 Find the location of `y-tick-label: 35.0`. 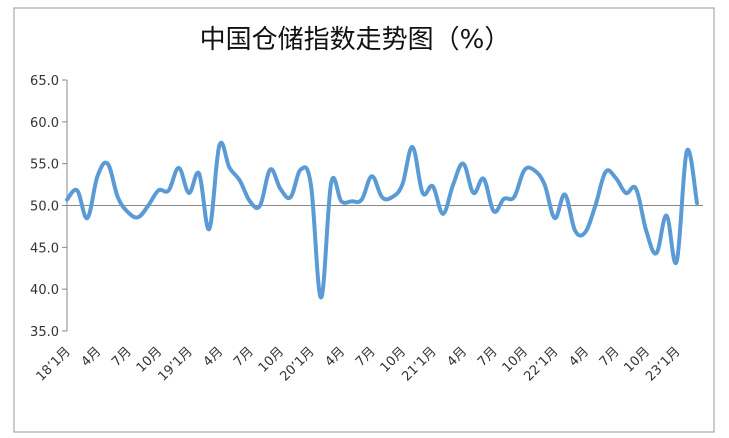

y-tick-label: 35.0 is located at coordinates (44, 332).